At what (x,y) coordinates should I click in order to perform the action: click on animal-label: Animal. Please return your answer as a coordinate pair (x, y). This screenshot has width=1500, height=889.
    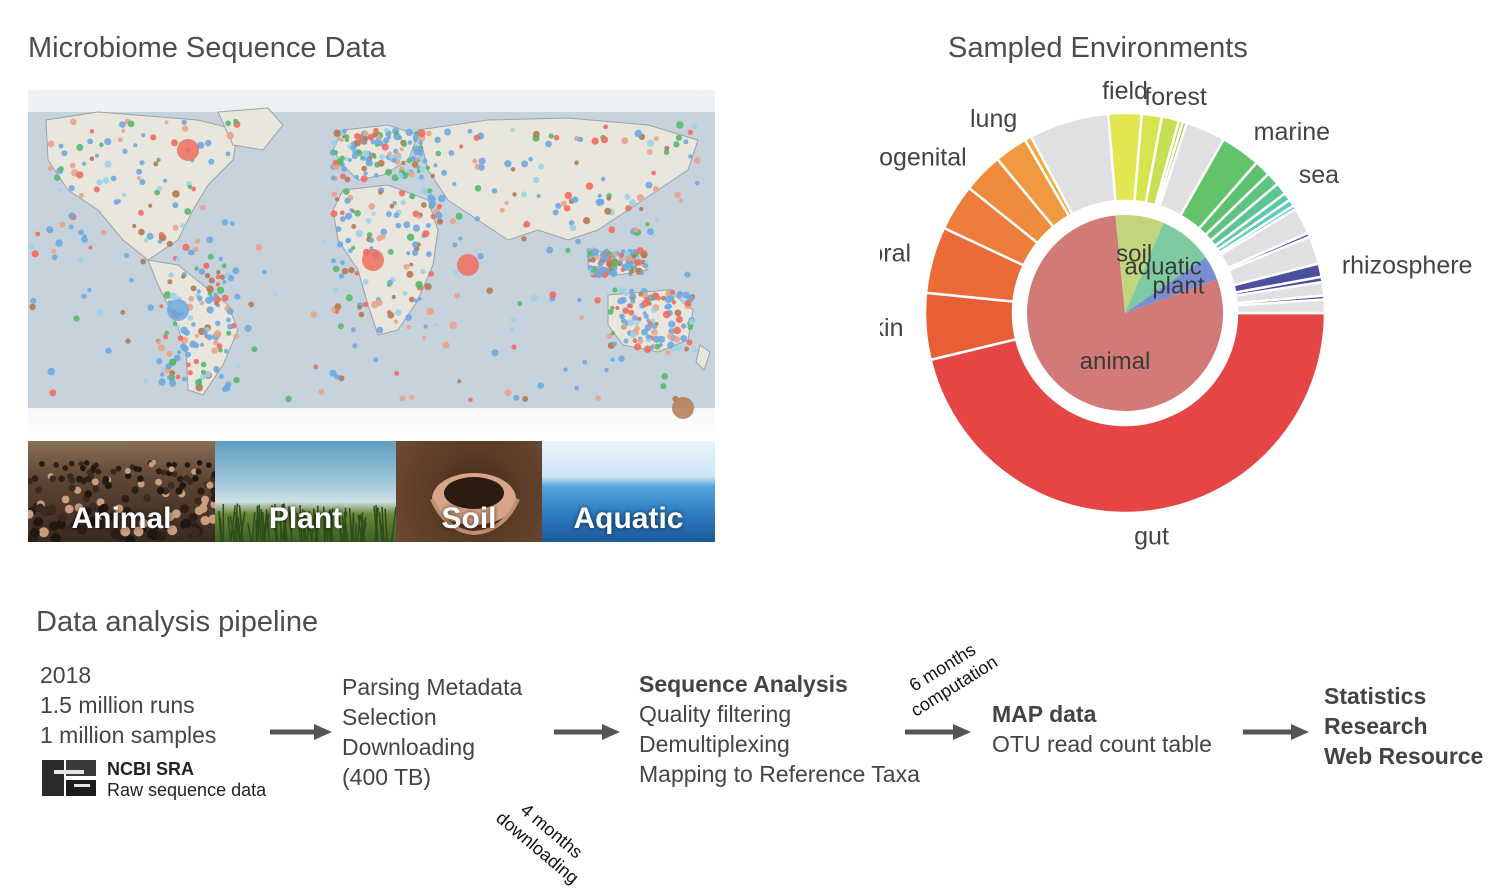
    Looking at the image, I should click on (121, 519).